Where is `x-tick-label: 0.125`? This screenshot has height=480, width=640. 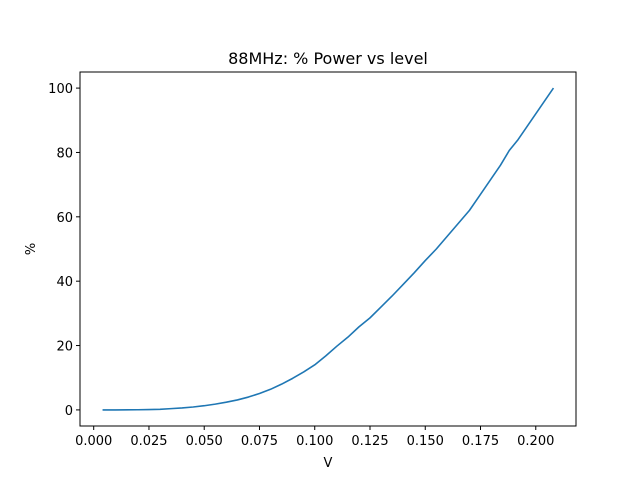 x-tick-label: 0.125 is located at coordinates (369, 441).